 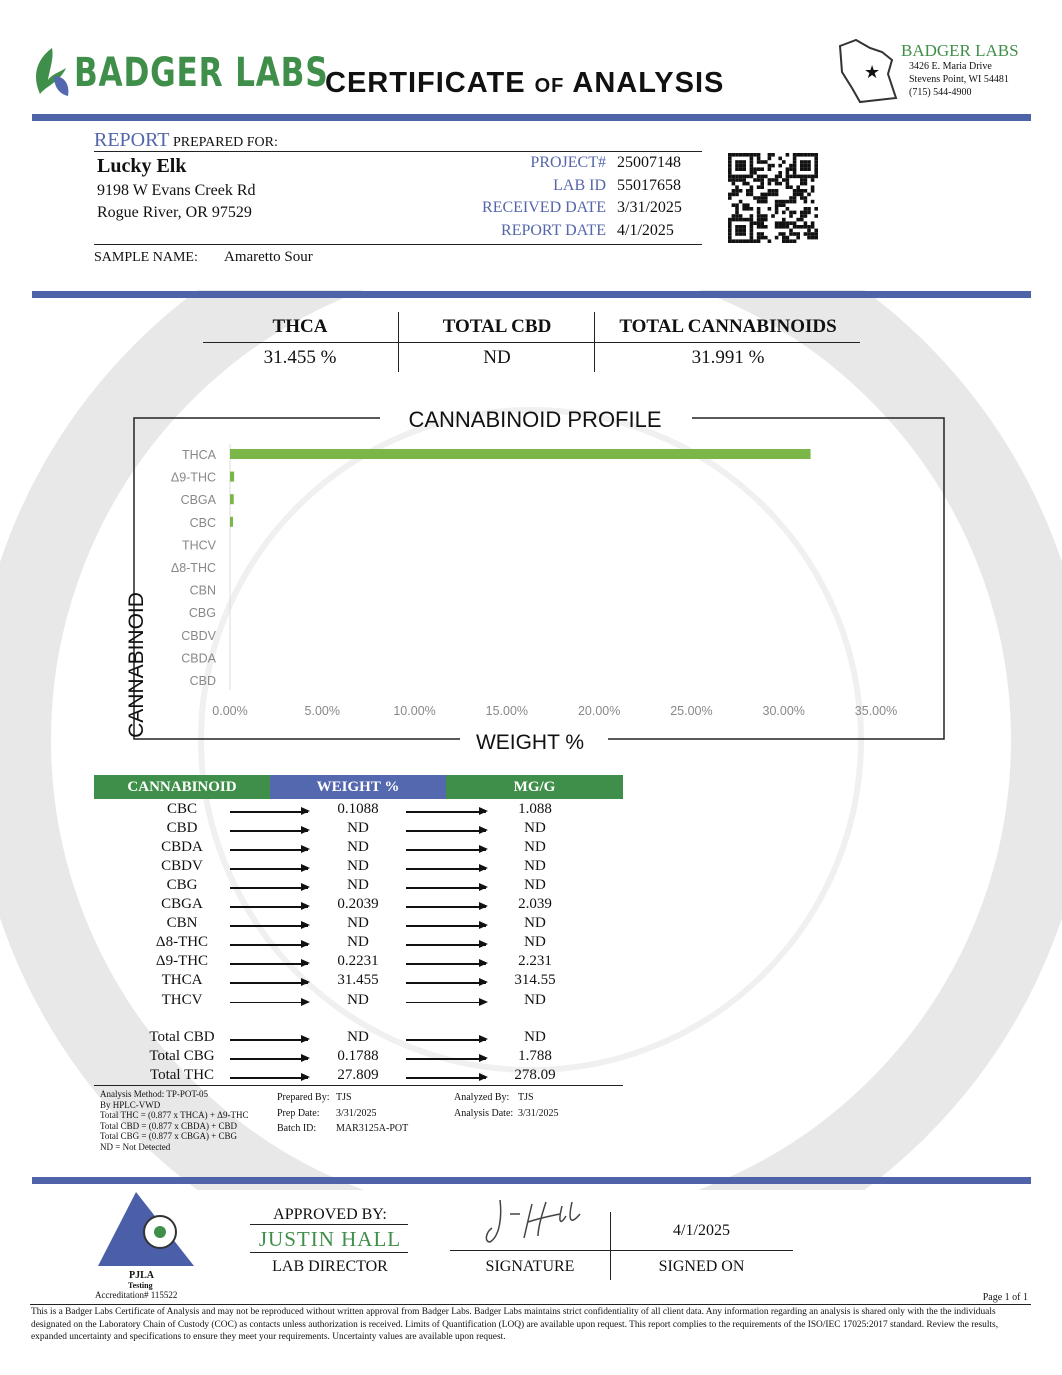 What do you see at coordinates (535, 847) in the screenshot?
I see `mg-per-g: ND` at bounding box center [535, 847].